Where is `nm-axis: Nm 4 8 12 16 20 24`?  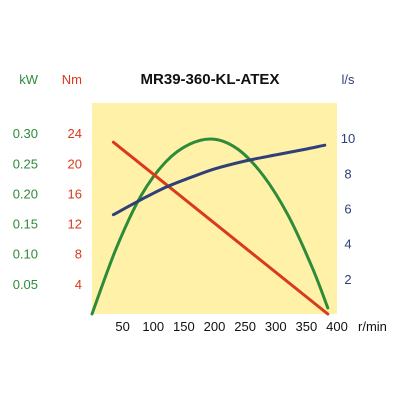 nm-axis: Nm 4 8 12 16 20 24 is located at coordinates (72, 182).